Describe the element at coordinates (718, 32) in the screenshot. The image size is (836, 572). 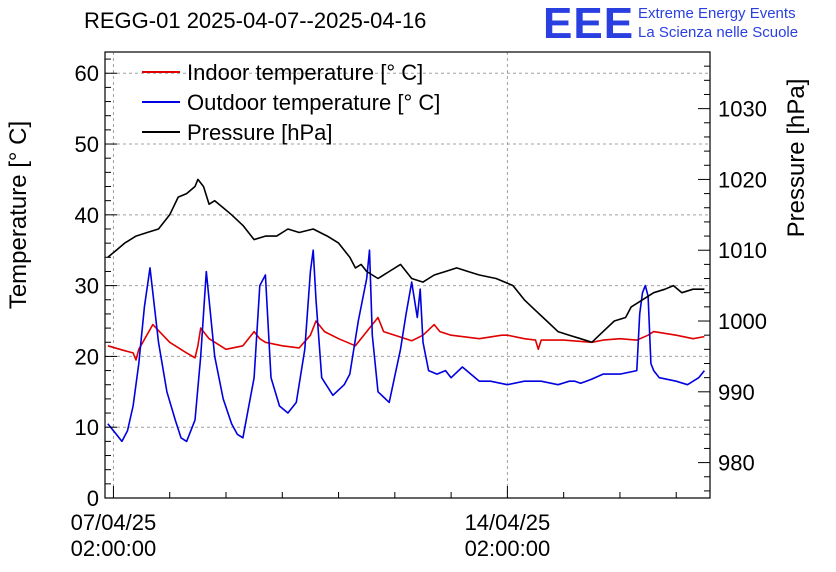
I see `logo-line-2: La Scienza nelle Scuole` at that location.